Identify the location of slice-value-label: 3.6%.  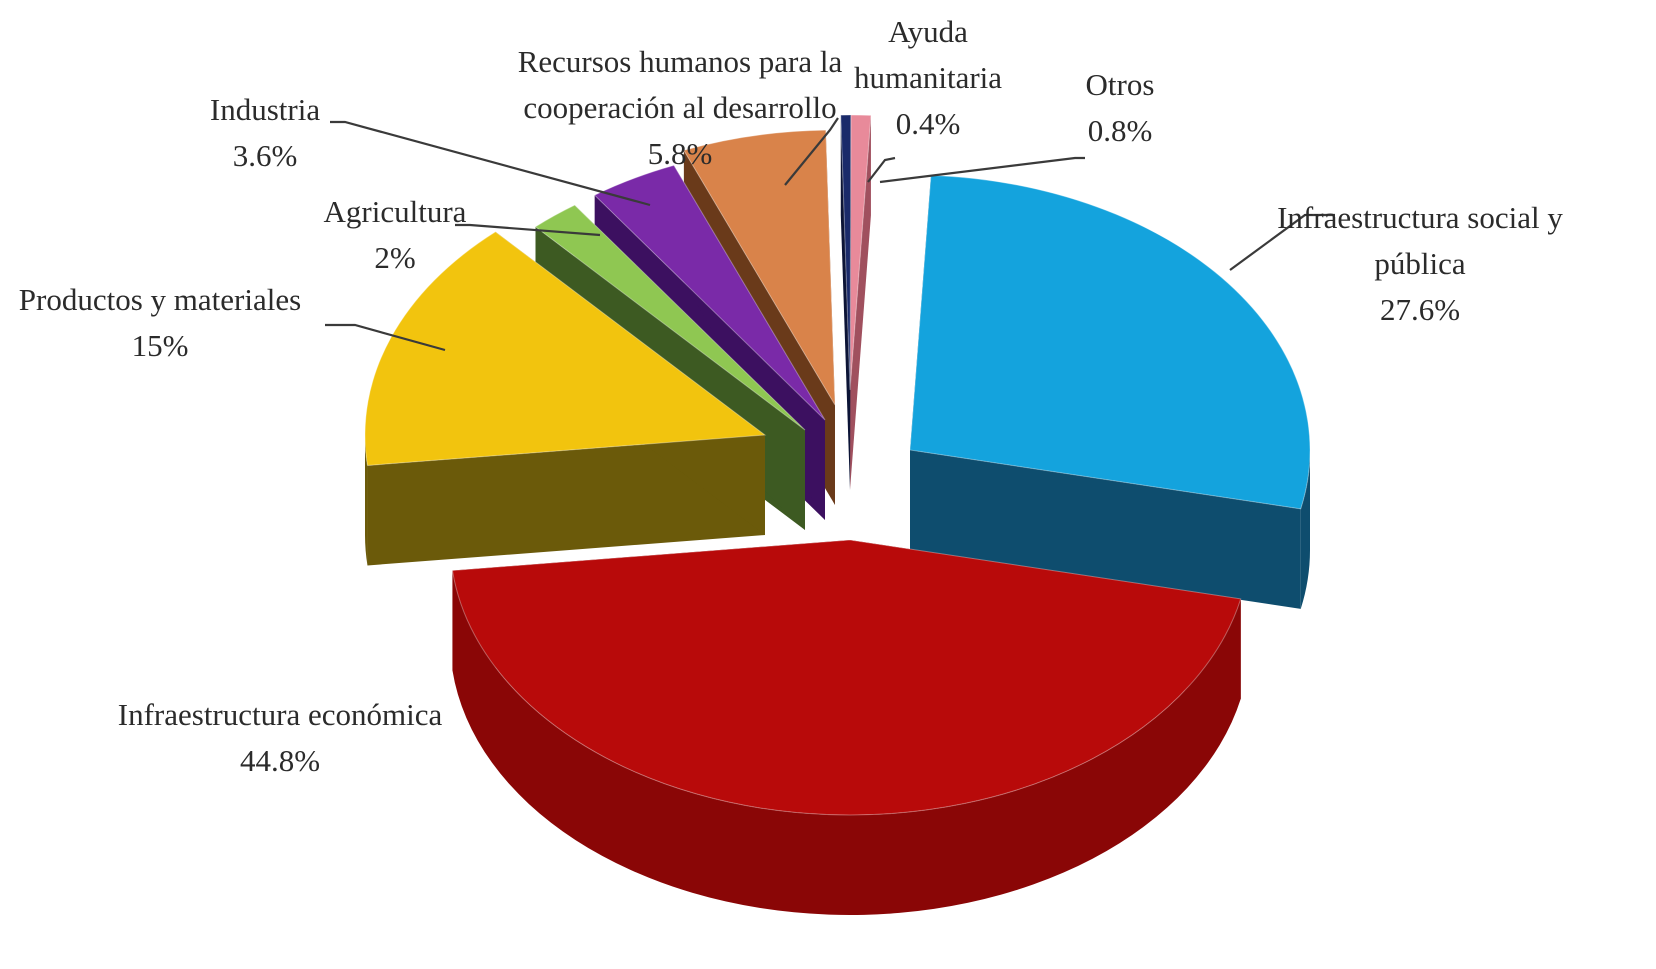
(265, 155).